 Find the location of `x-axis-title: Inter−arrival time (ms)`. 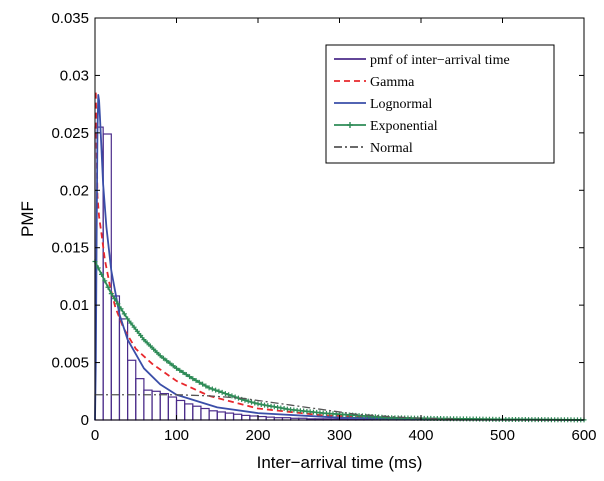

x-axis-title: Inter−arrival time (ms) is located at coordinates (340, 462).